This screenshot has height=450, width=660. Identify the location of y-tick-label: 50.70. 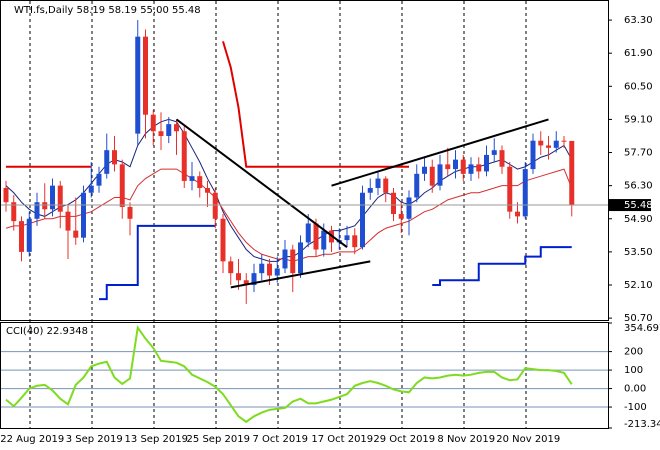
(638, 318).